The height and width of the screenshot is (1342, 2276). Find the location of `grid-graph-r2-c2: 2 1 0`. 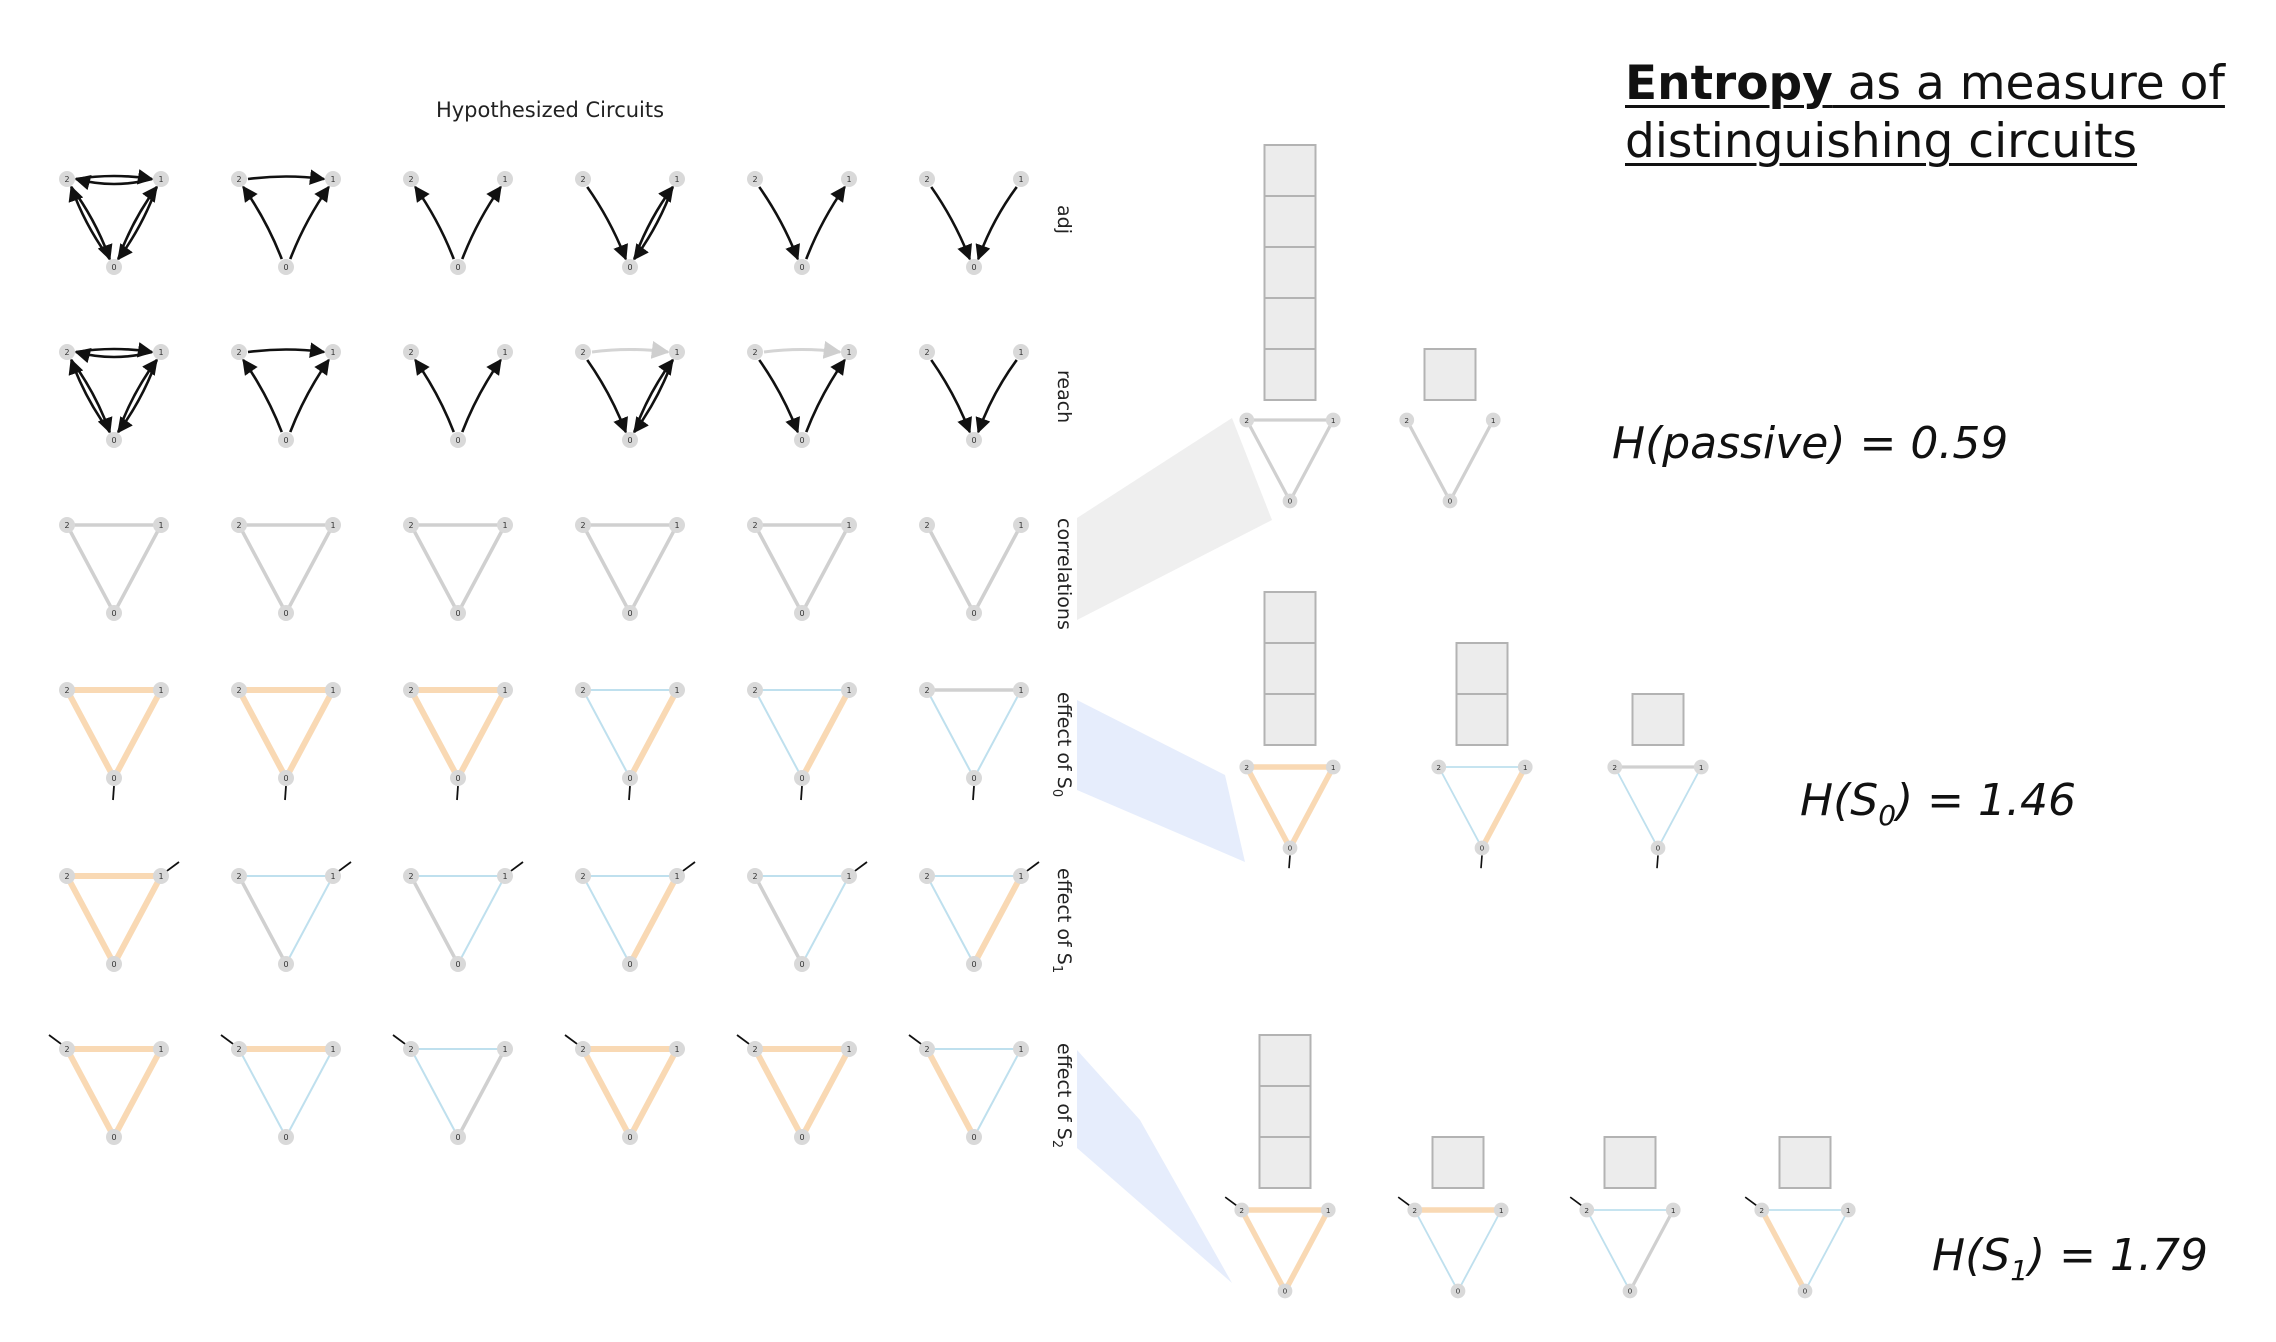

grid-graph-r2-c2: 2 1 0 is located at coordinates (458, 569).